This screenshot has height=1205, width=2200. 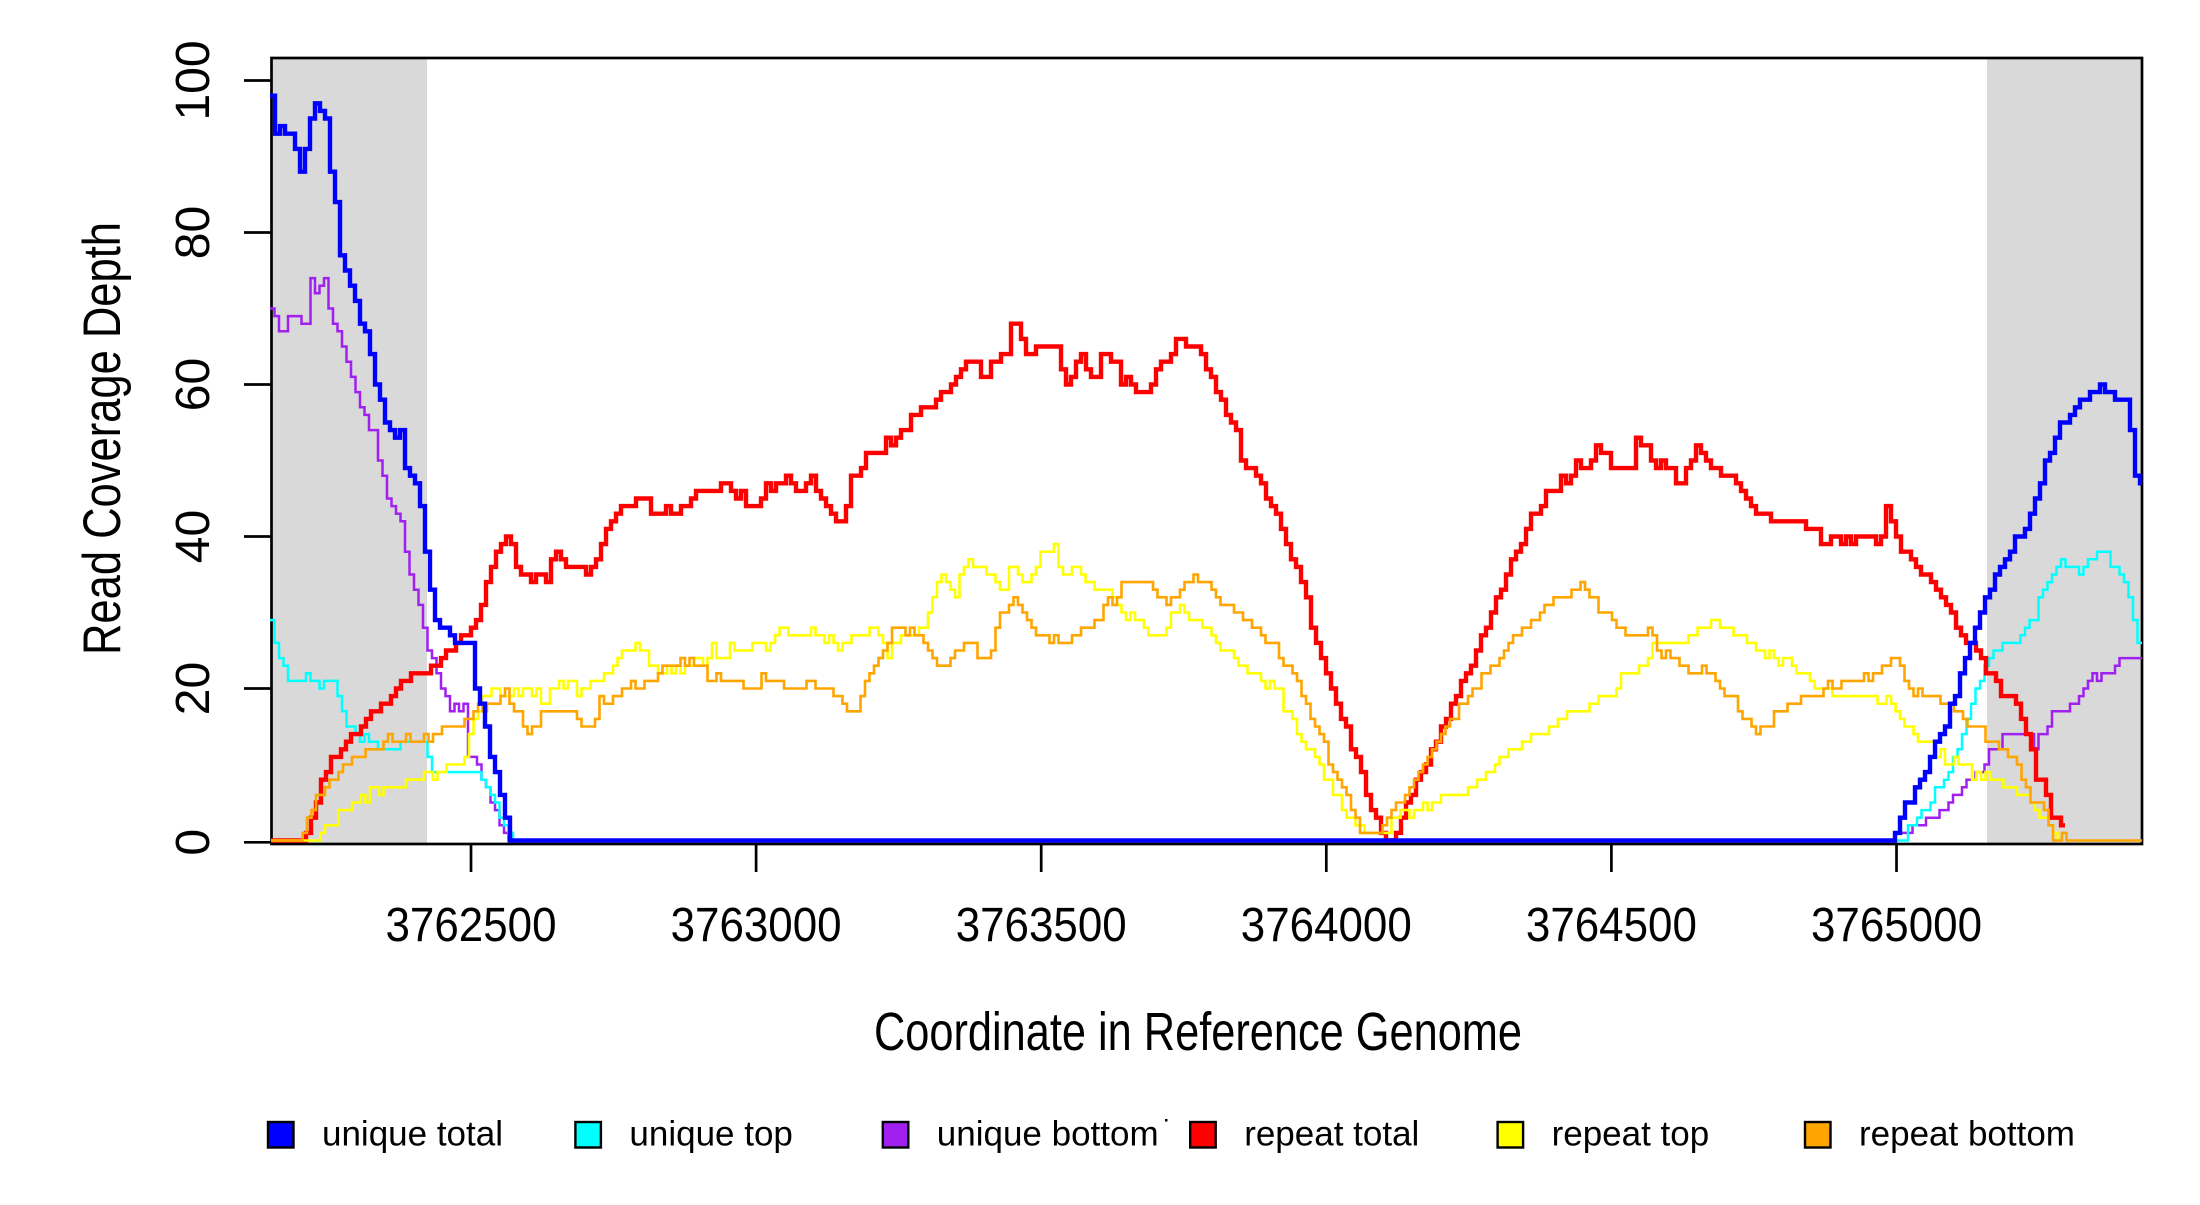 What do you see at coordinates (102, 438) in the screenshot?
I see `svg-text: Read Coverage Depth` at bounding box center [102, 438].